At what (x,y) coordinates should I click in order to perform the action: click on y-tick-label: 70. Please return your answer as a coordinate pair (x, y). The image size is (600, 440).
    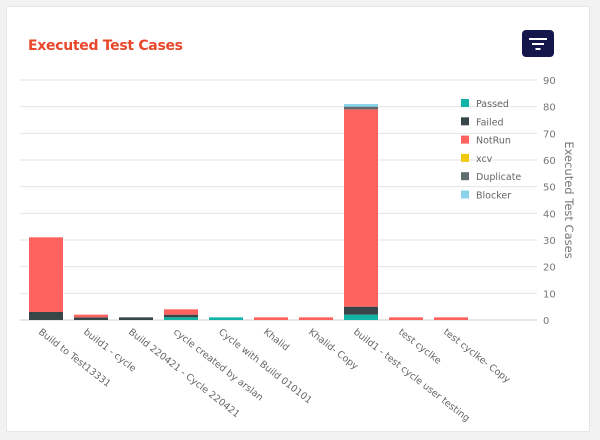
    Looking at the image, I should click on (549, 134).